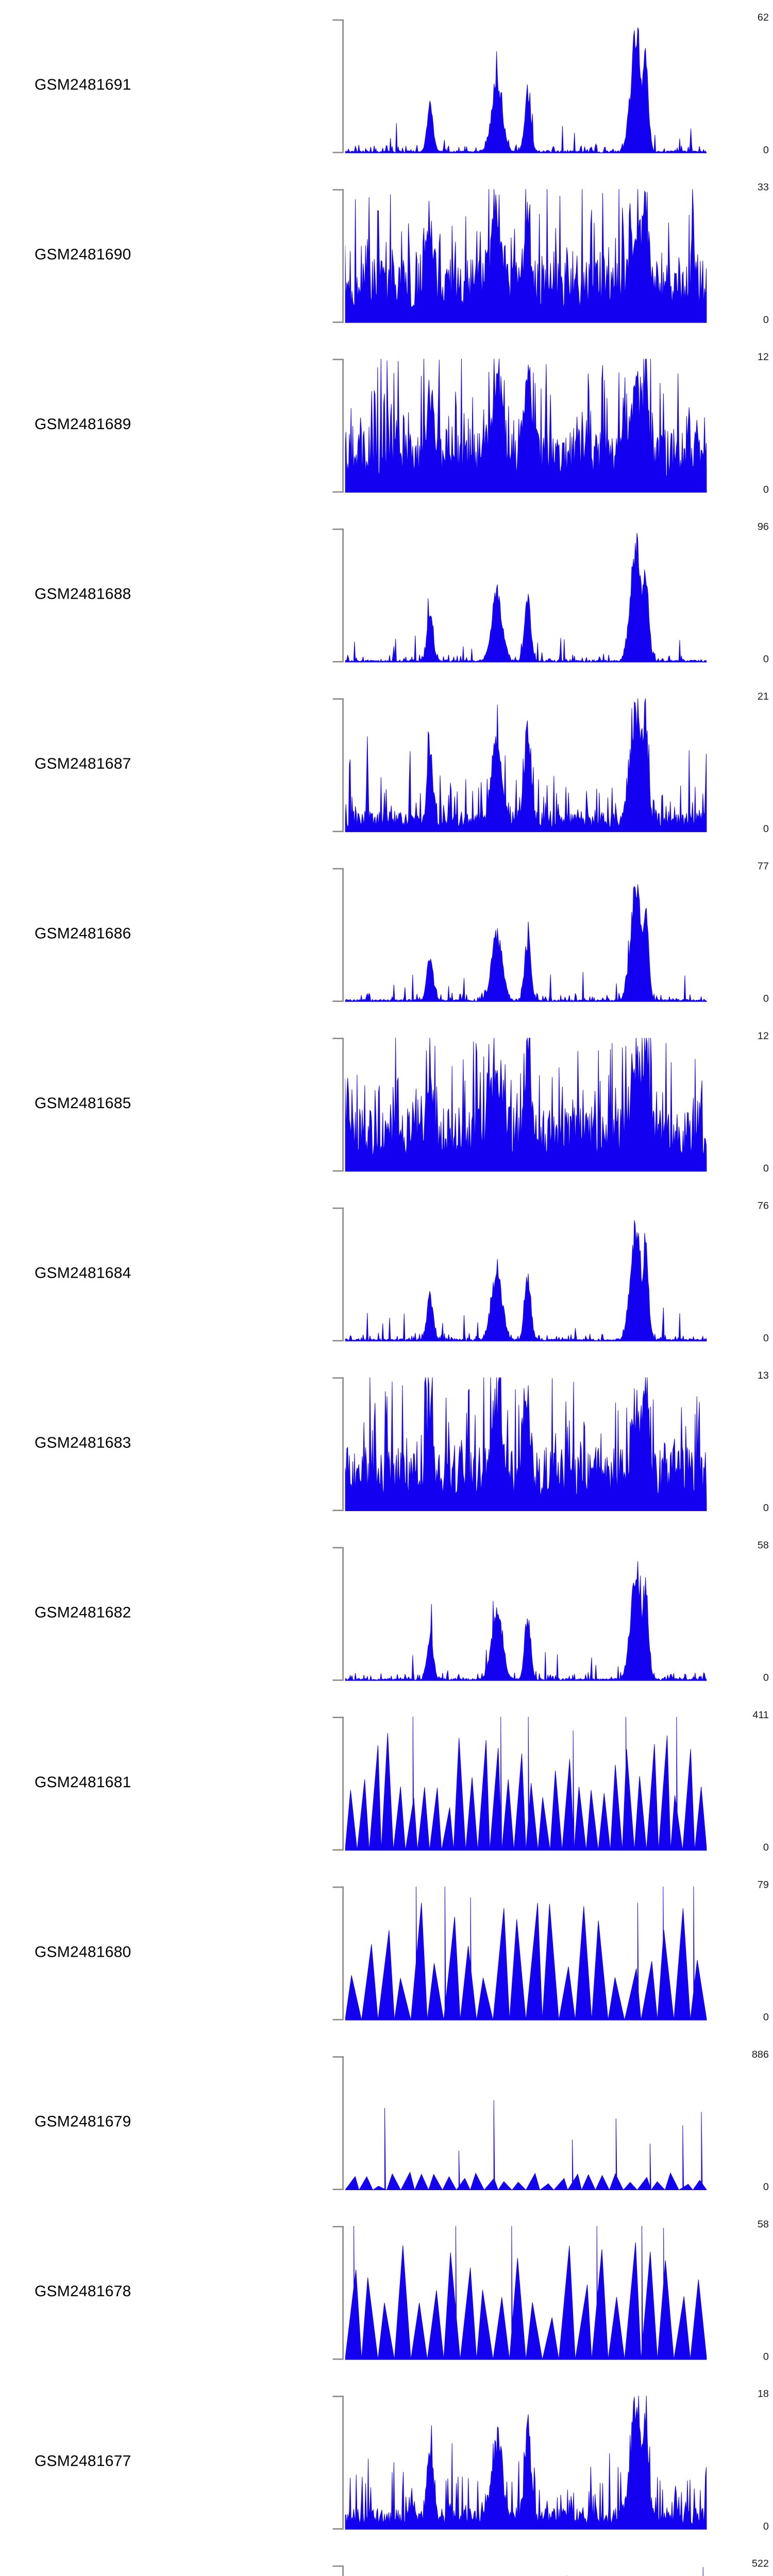 This screenshot has width=773, height=2576. What do you see at coordinates (617, 187) in the screenshot?
I see `y-axis-max-label: 33` at bounding box center [617, 187].